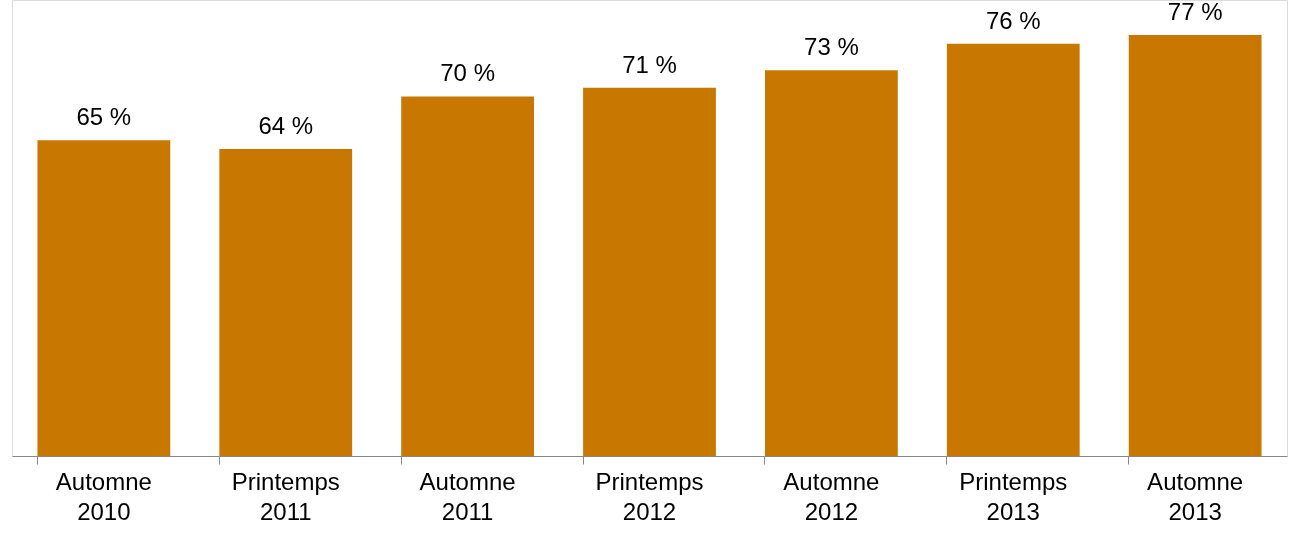  I want to click on x-tick-label: Printemps 2012, so click(649, 496).